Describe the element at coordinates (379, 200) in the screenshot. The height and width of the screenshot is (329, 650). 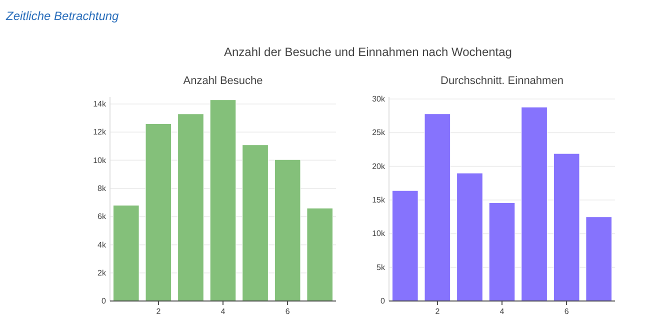
I see `y-tick-label: 15k` at that location.